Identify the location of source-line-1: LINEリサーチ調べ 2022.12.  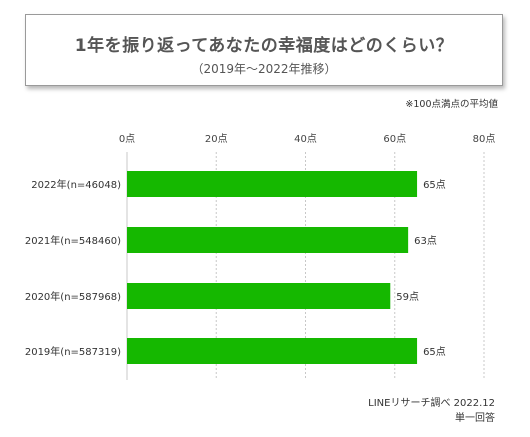
(431, 403).